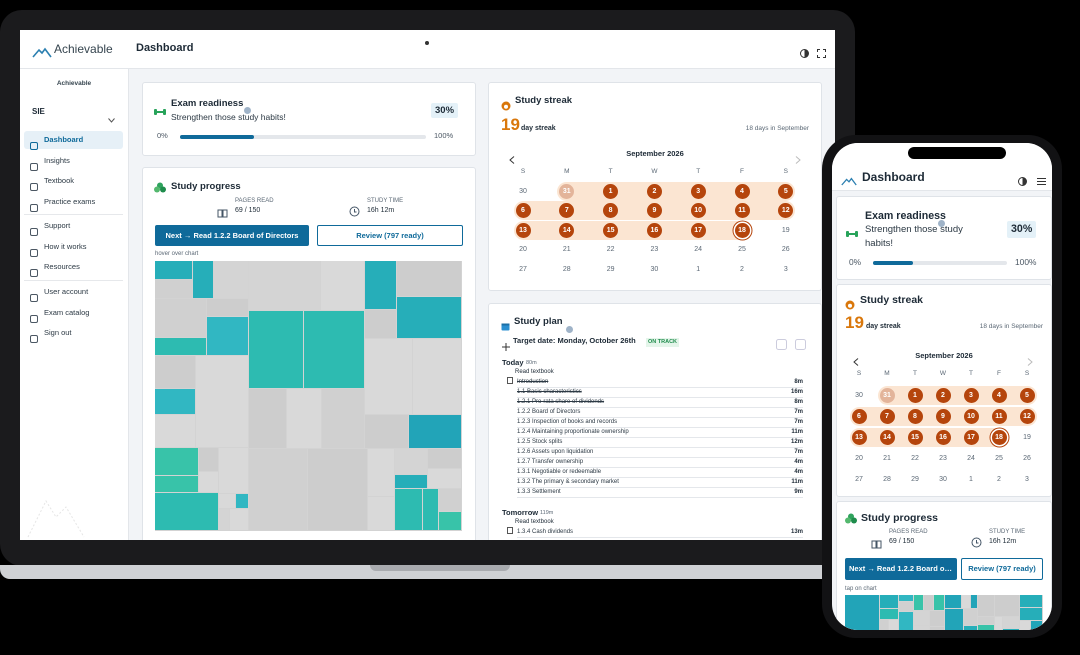 The width and height of the screenshot is (1080, 655). What do you see at coordinates (876, 544) in the screenshot?
I see `pages-icon` at bounding box center [876, 544].